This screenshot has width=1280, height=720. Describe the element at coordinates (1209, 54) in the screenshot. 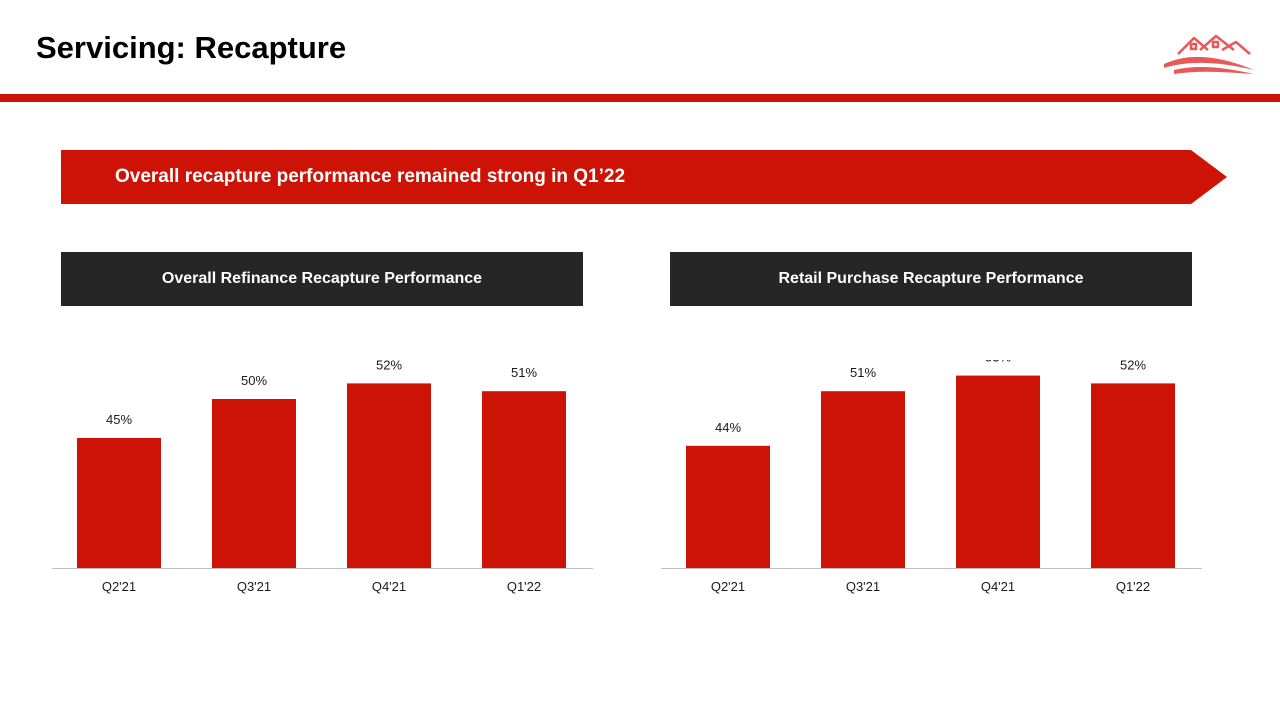

I see `house-roof-logo-icon` at that location.